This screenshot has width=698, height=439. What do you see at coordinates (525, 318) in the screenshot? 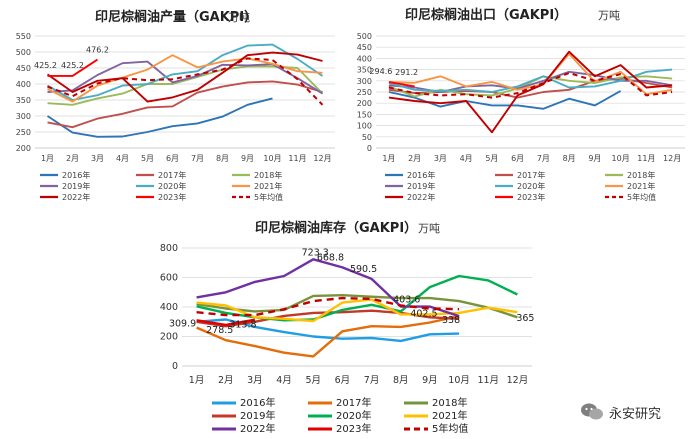
I see `data-label: 365` at bounding box center [525, 318].